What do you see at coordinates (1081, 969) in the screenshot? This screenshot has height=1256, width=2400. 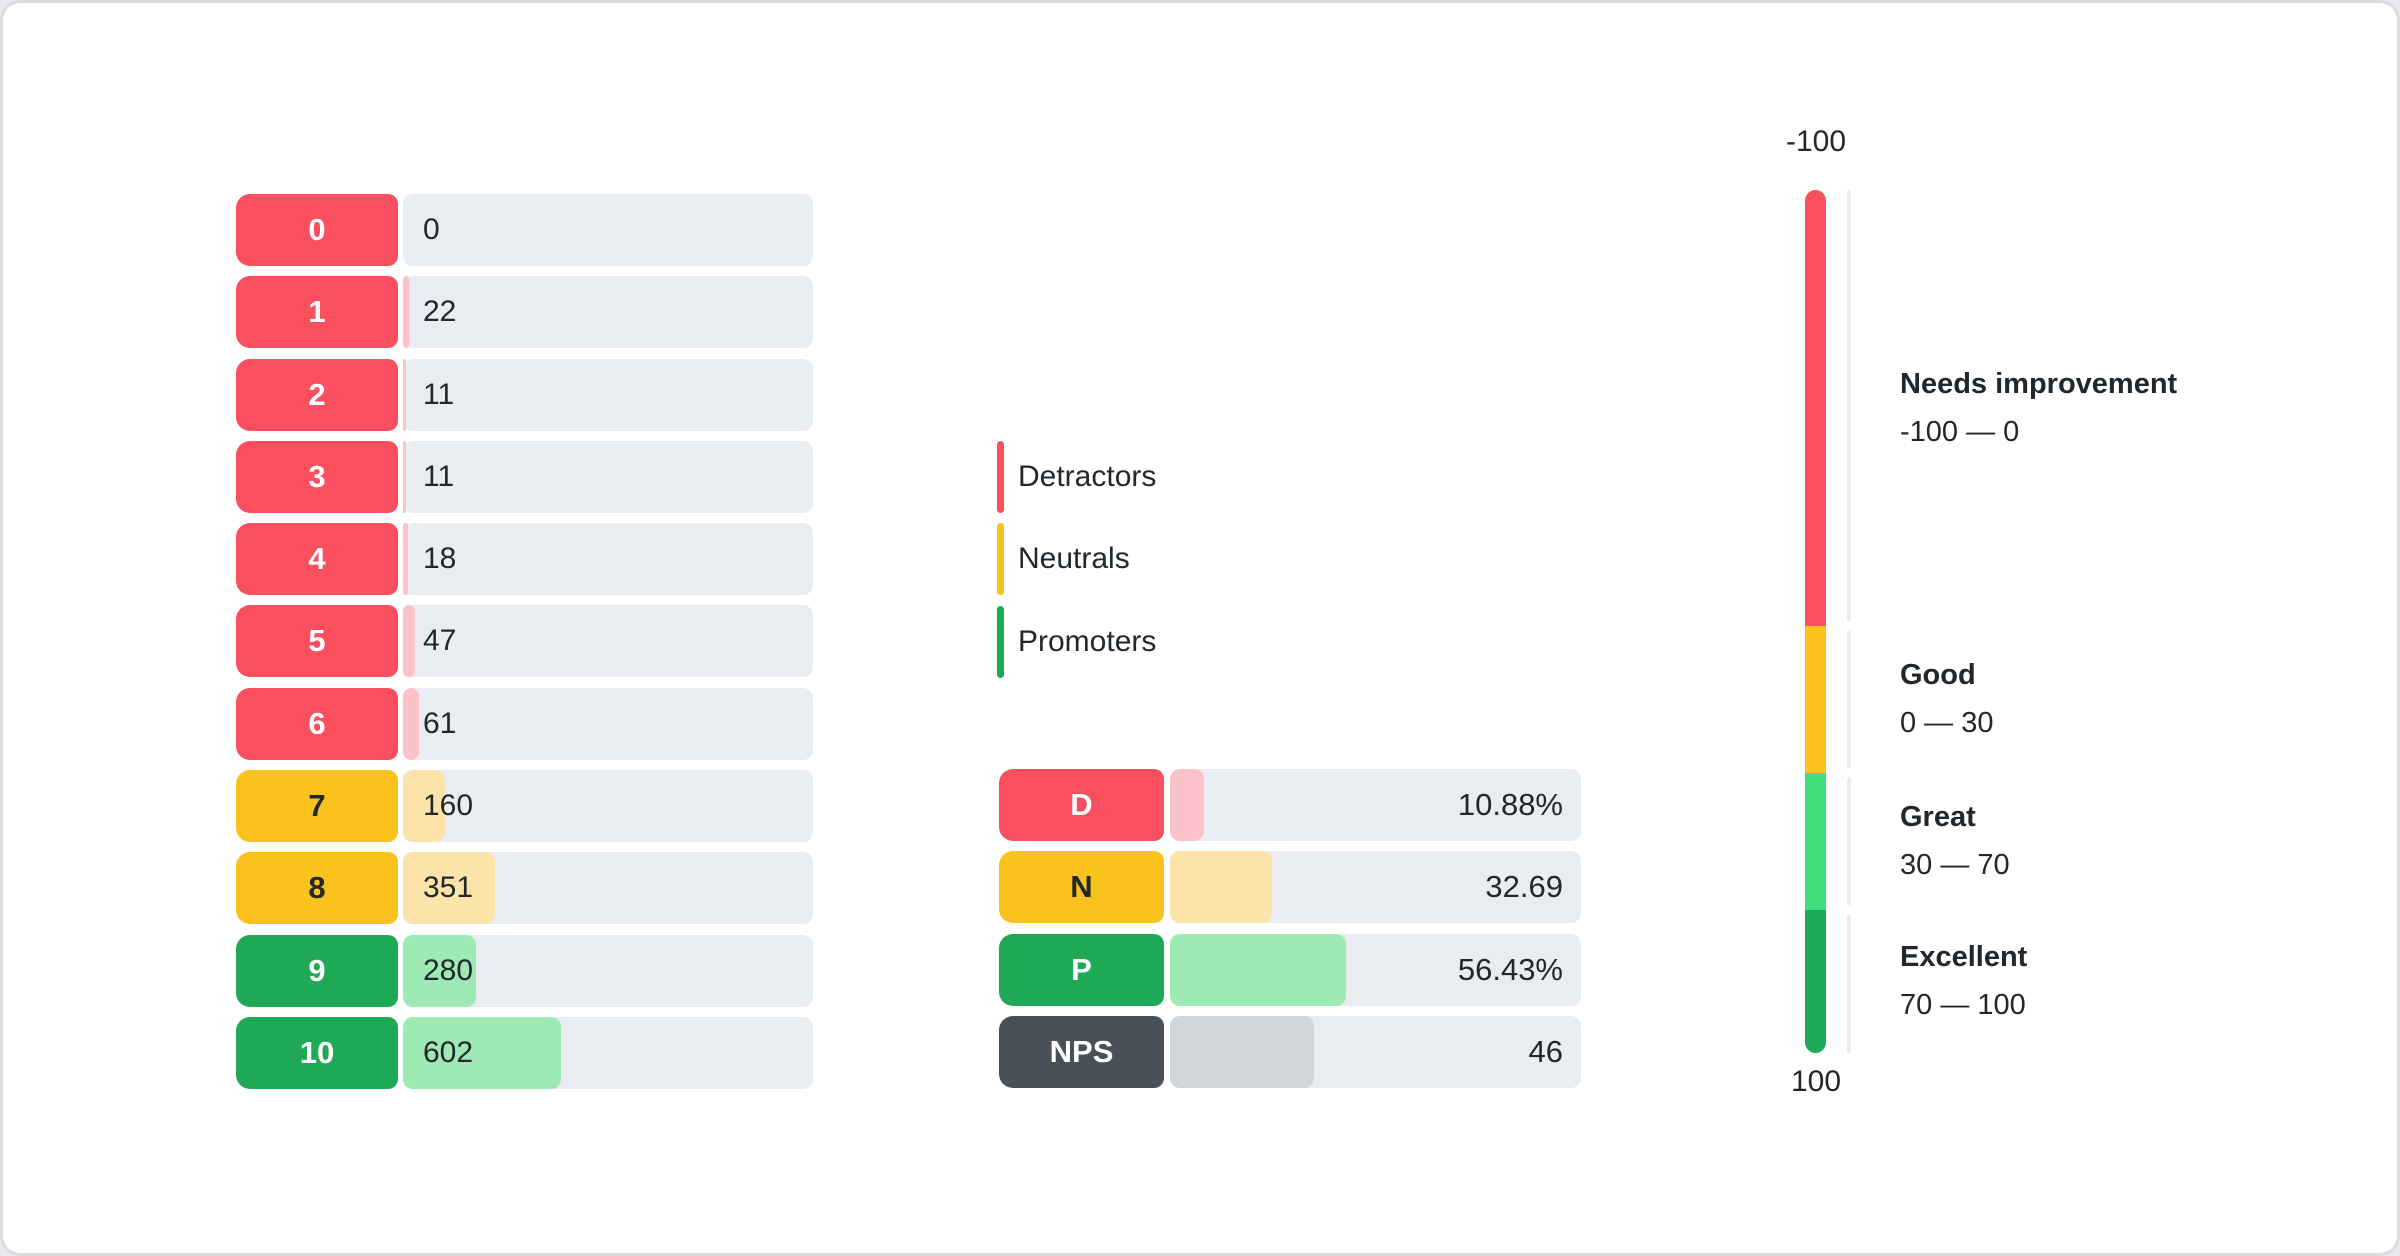 I see `summary-badge: P` at bounding box center [1081, 969].